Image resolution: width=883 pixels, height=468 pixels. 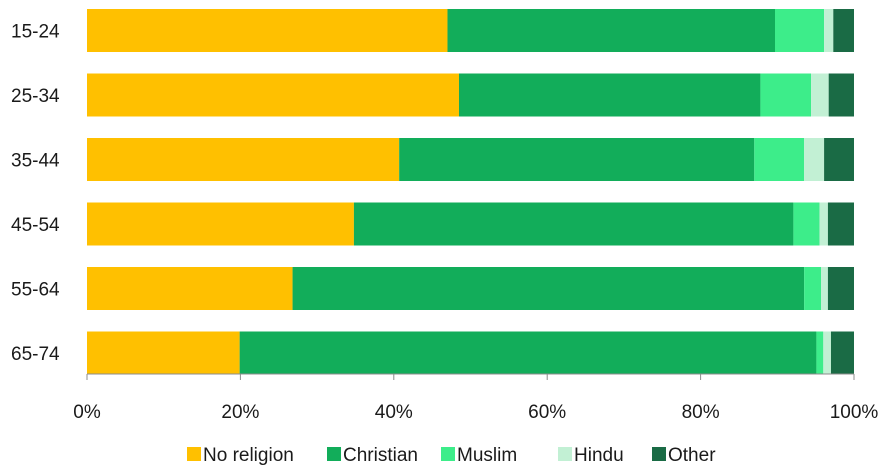 I want to click on legend-label: Other, so click(x=692, y=455).